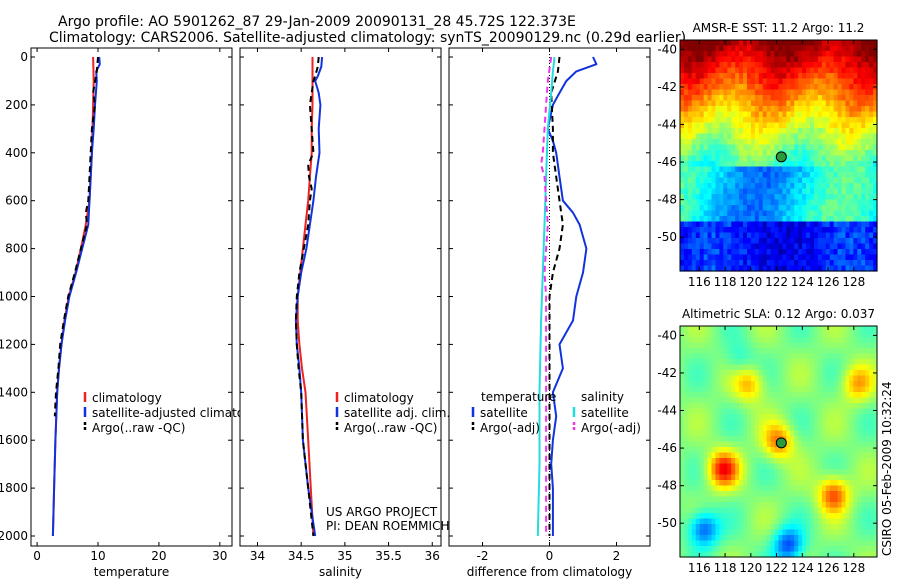 The image size is (900, 580). Describe the element at coordinates (127, 398) in the screenshot. I see `temp-legend-entry-label: climatology` at that location.